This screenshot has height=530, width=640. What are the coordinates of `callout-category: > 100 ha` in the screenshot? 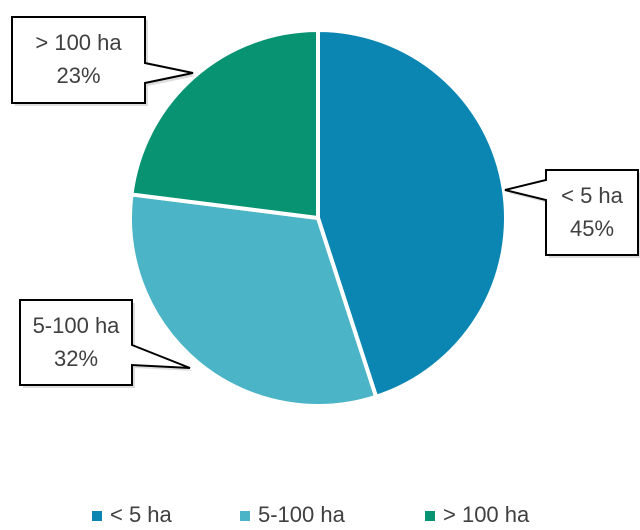 It's located at (78, 42).